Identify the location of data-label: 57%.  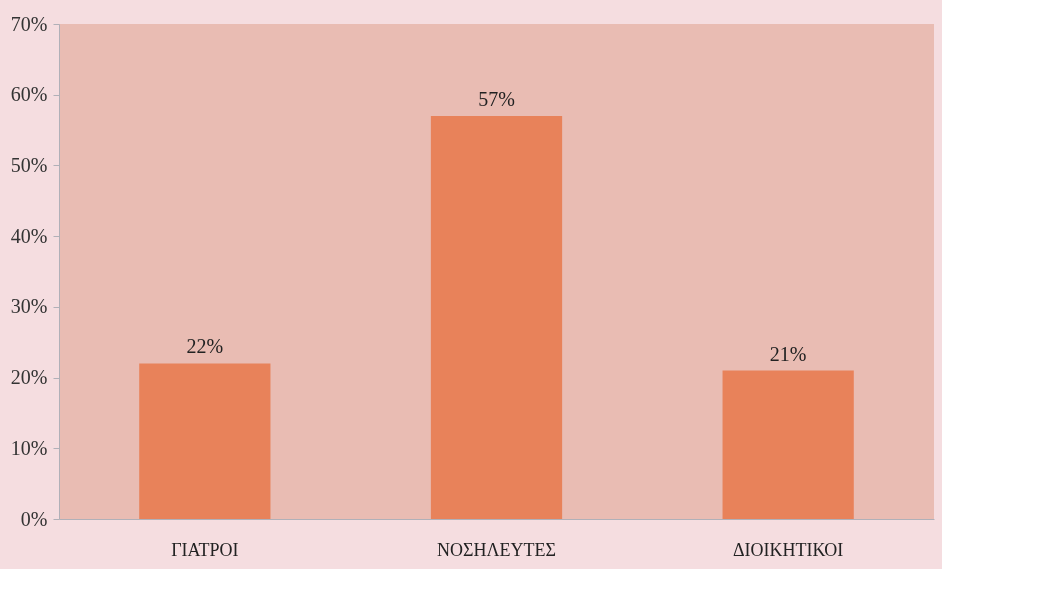
(496, 98).